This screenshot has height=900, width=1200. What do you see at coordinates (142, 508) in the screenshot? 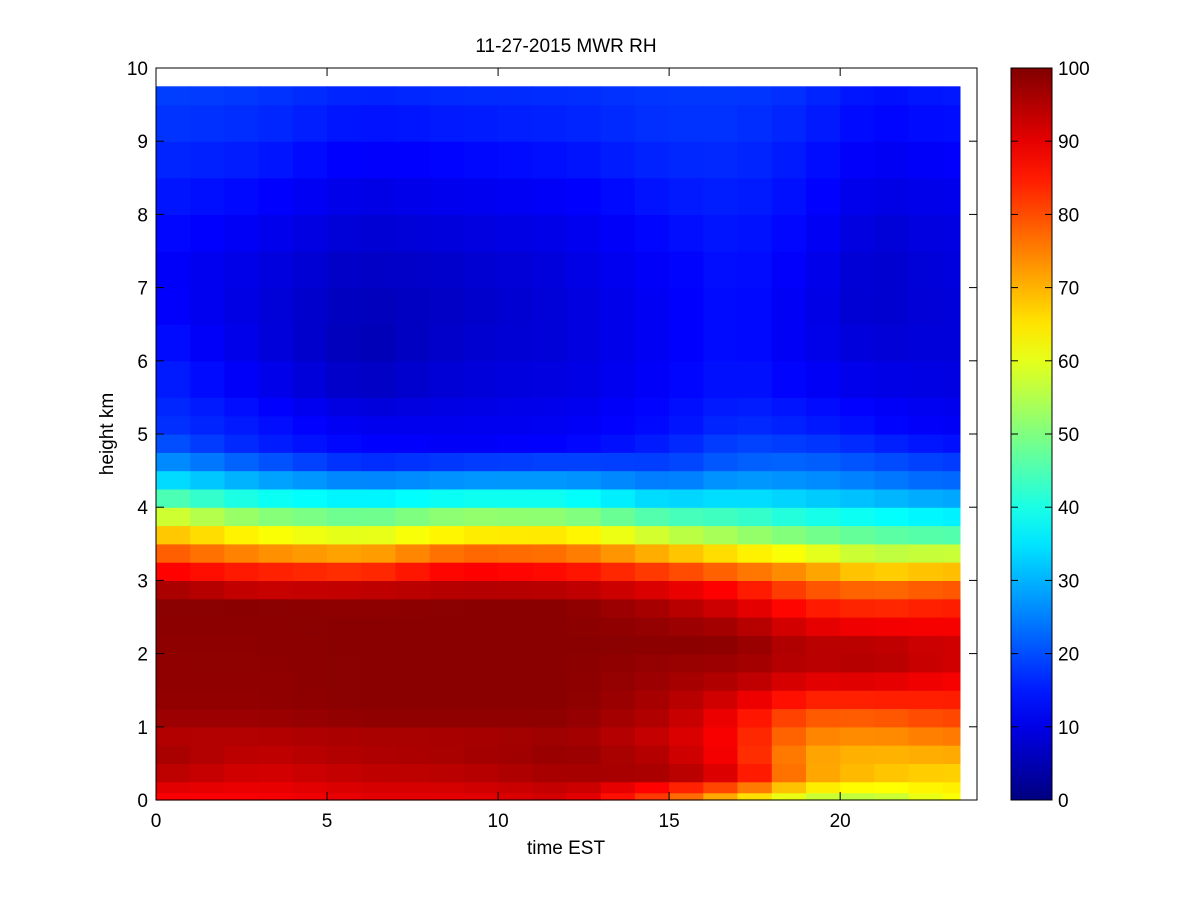
I see `y-tick-label: 4` at bounding box center [142, 508].